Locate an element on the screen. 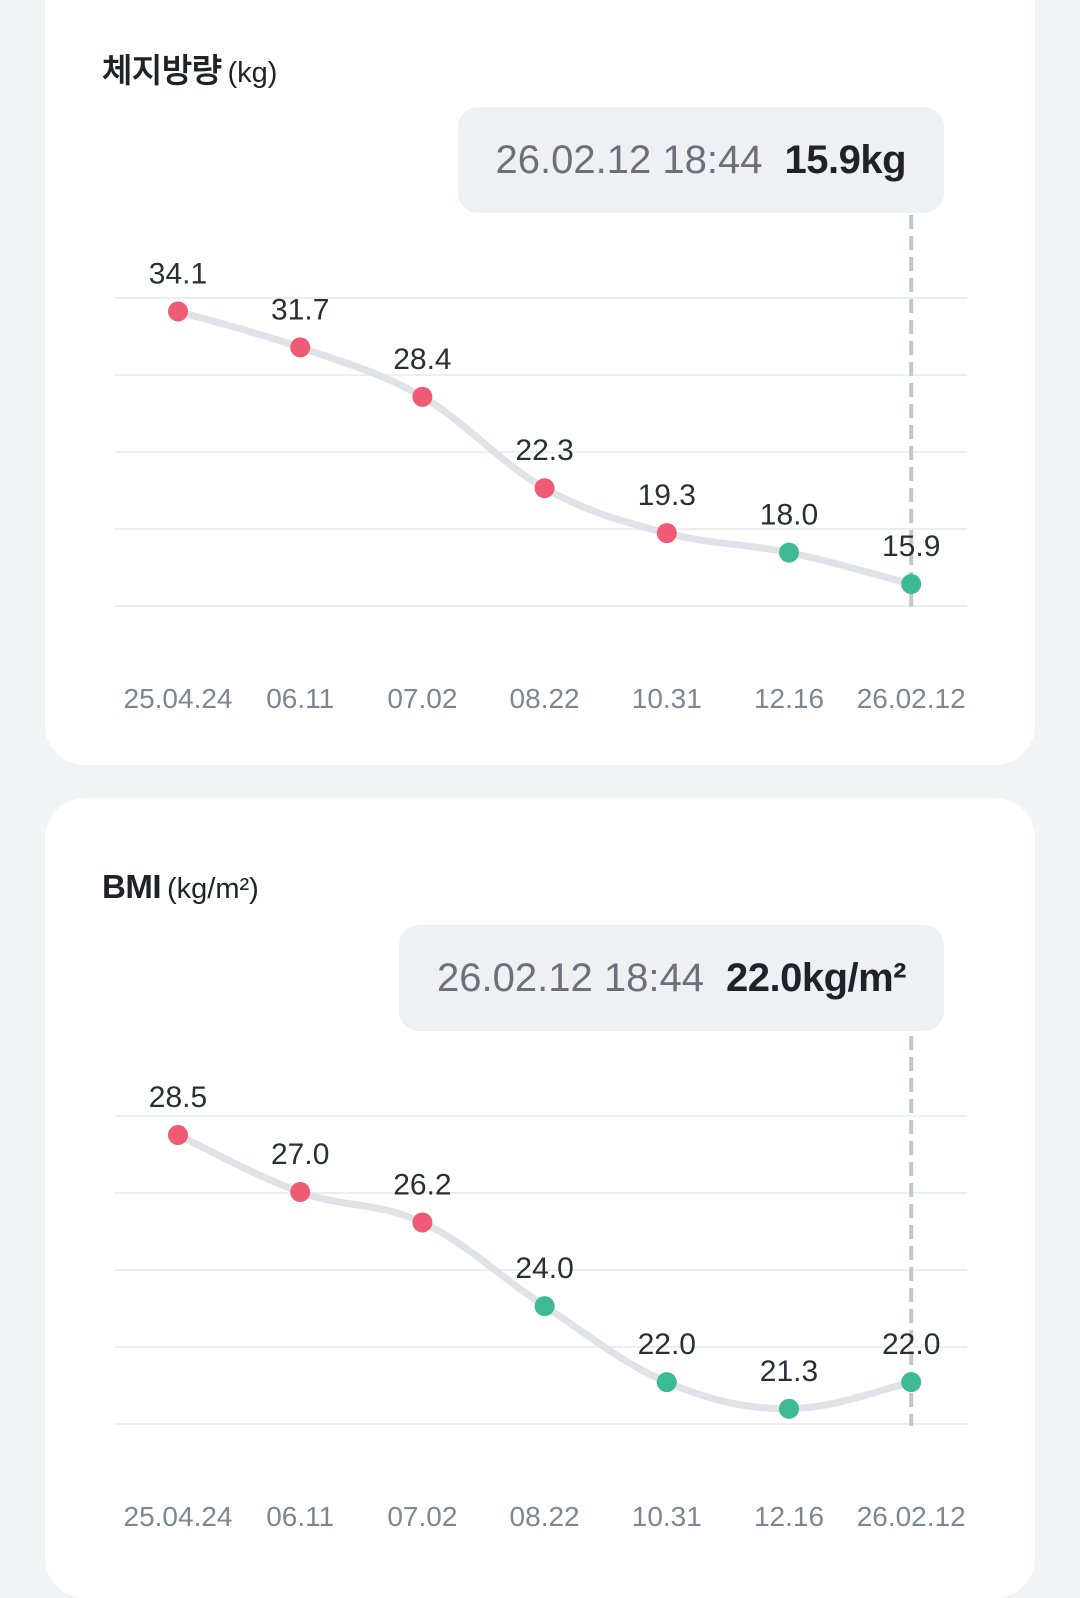  data-label: 26.2 is located at coordinates (422, 1184).